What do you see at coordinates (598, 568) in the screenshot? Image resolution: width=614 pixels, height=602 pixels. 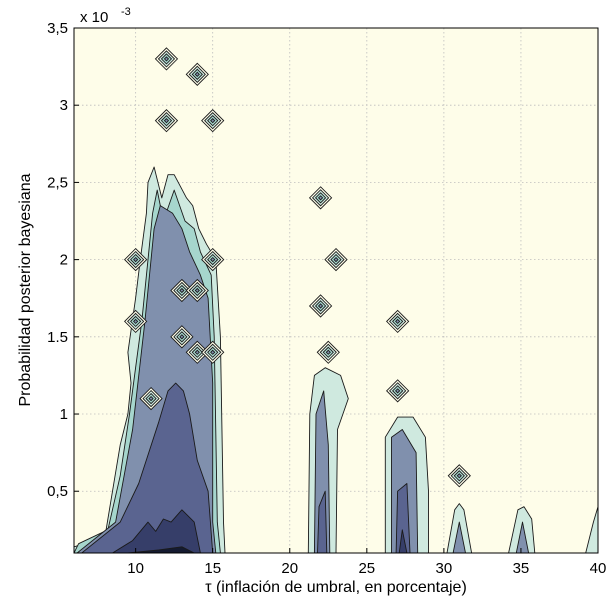 I see `x-tick-label: 40` at bounding box center [598, 568].